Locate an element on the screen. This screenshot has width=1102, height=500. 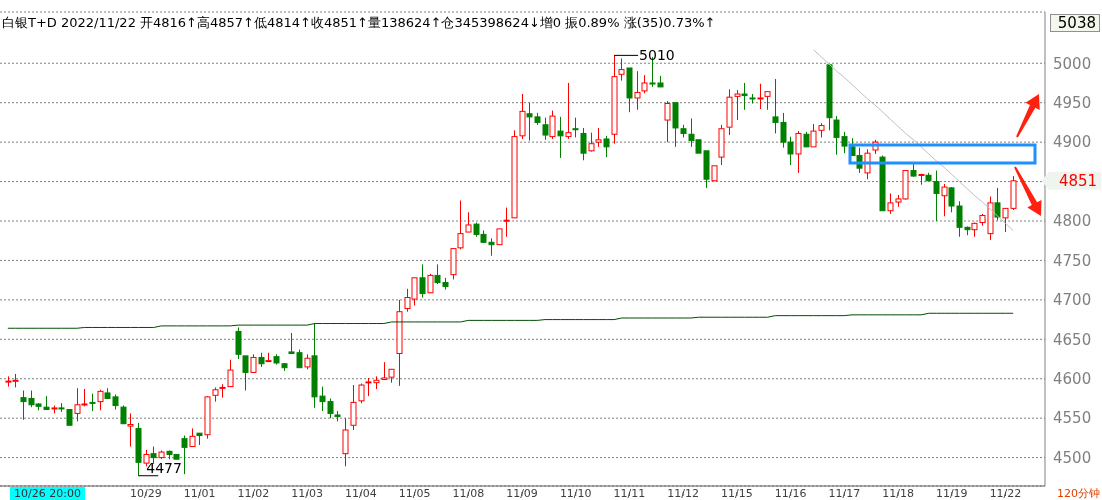
x-tick-label: 11/15 is located at coordinates (737, 493).